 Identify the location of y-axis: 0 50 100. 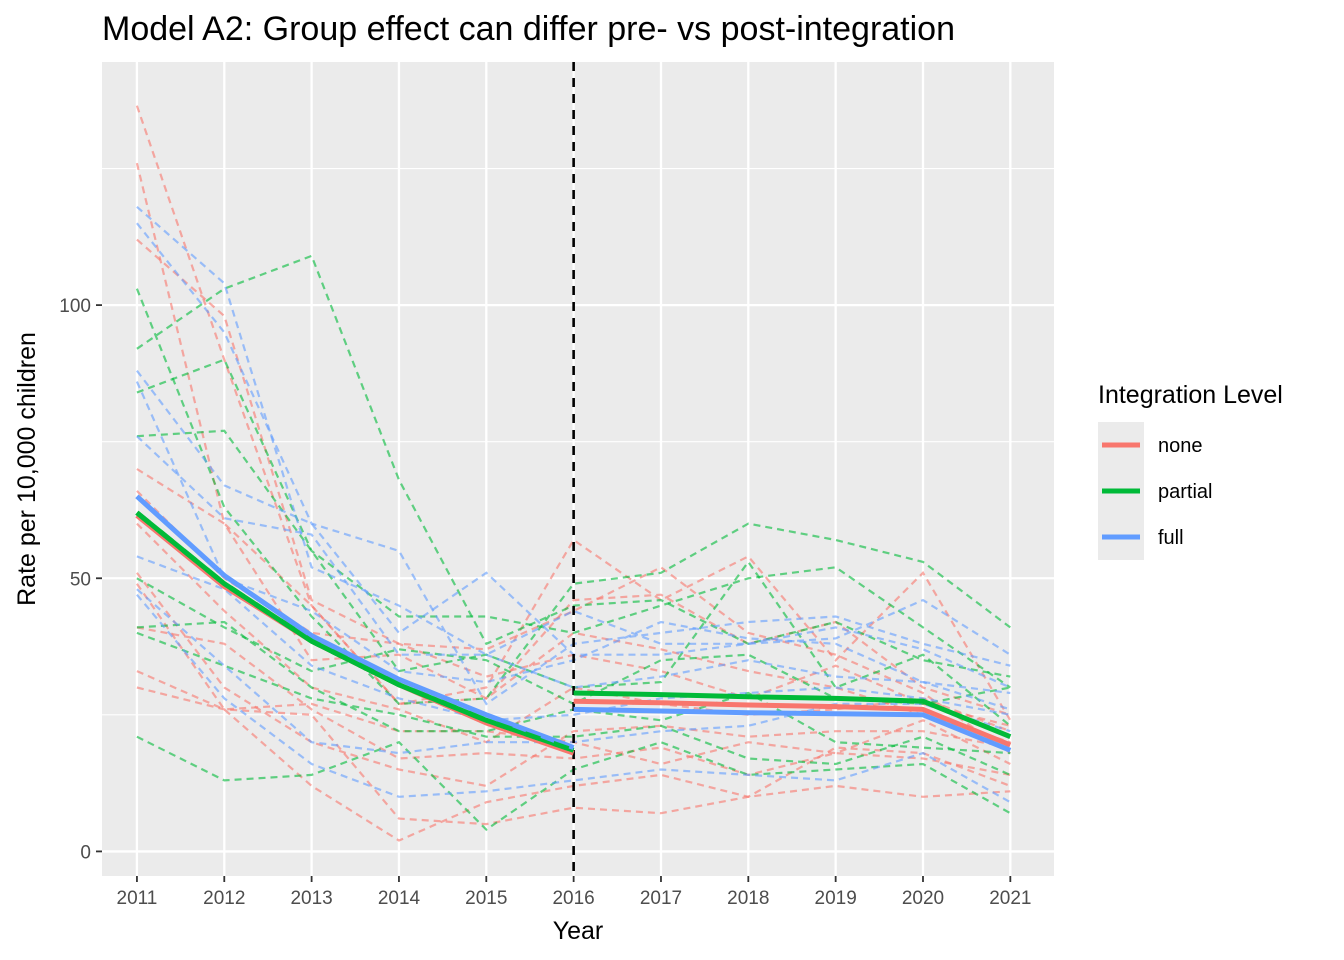
(80, 579).